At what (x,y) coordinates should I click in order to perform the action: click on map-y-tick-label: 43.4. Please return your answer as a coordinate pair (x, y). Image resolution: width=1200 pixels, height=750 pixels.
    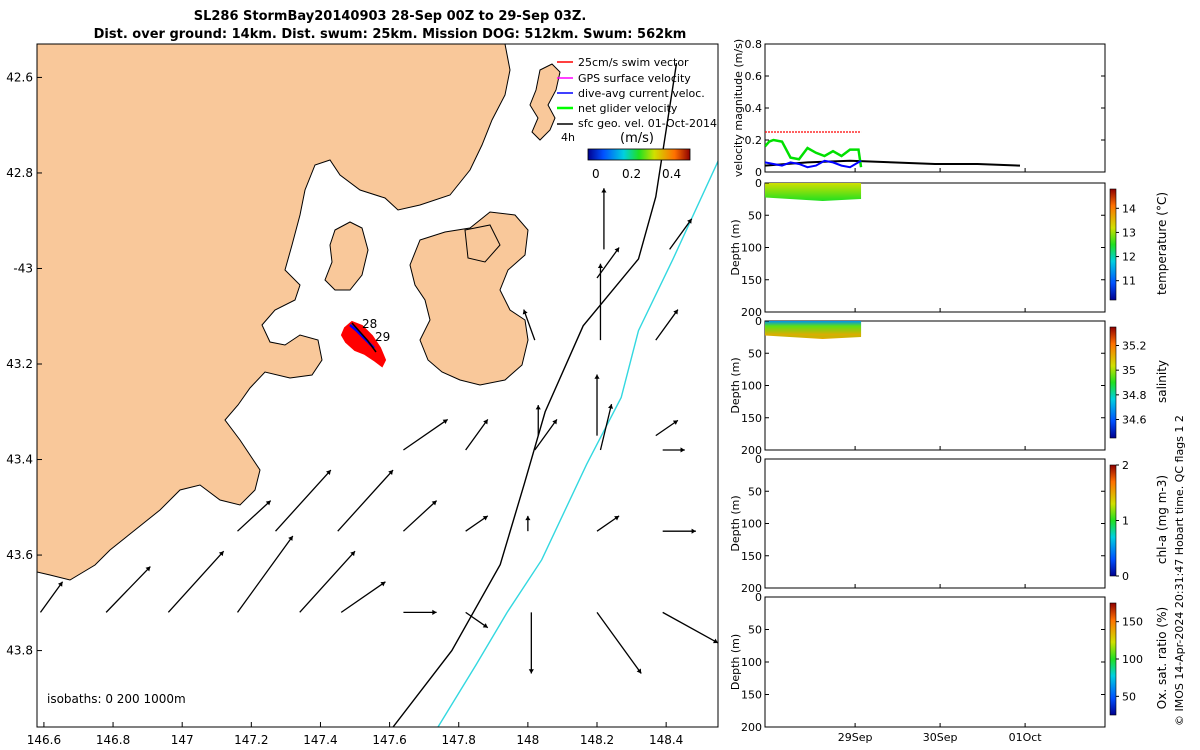
    Looking at the image, I should click on (19, 460).